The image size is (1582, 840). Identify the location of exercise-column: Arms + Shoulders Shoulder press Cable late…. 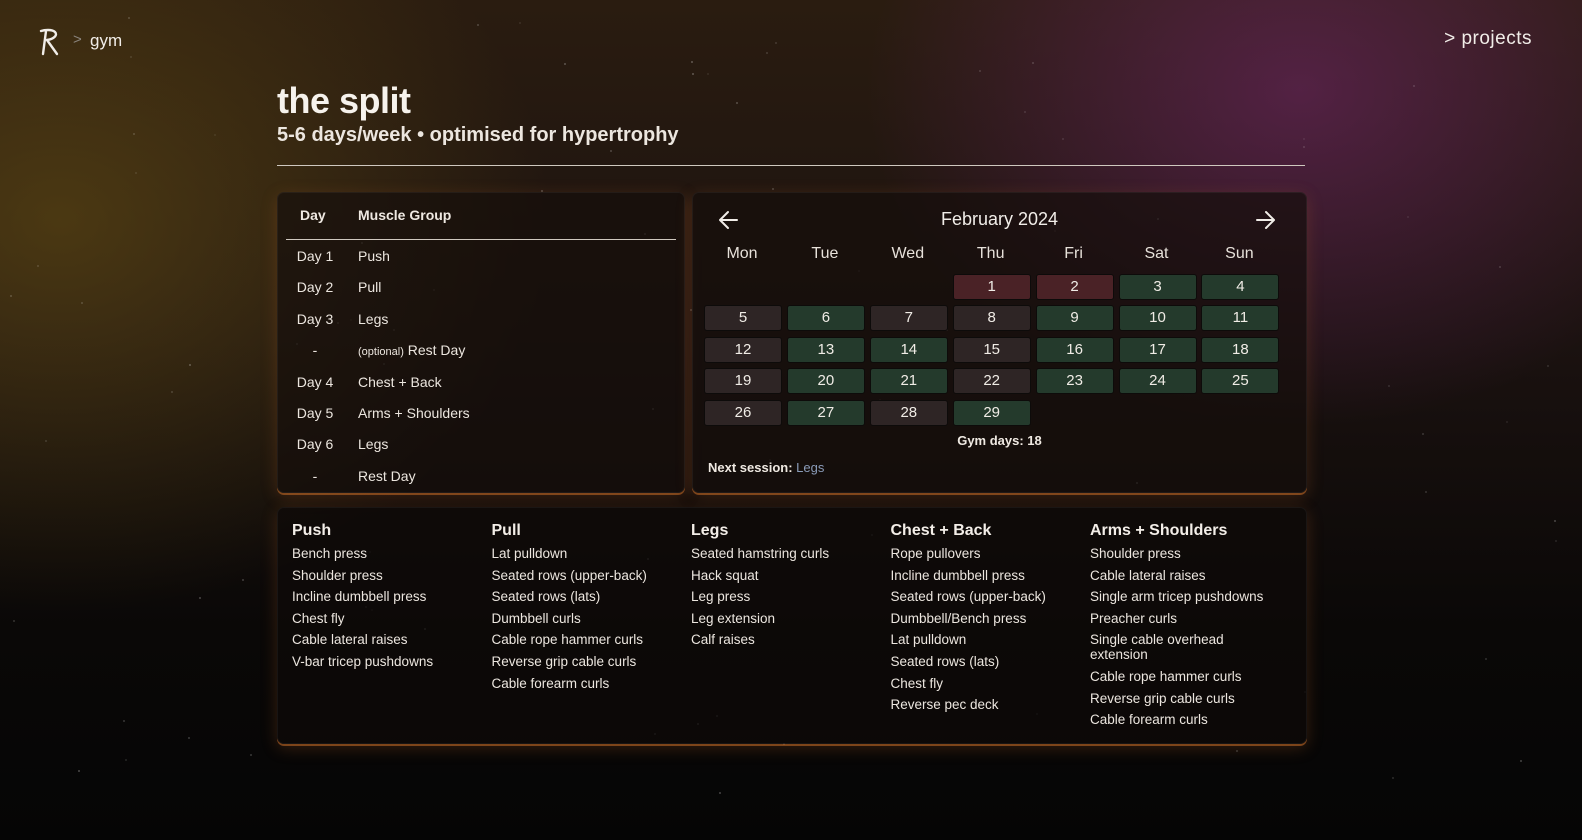
(1185, 628).